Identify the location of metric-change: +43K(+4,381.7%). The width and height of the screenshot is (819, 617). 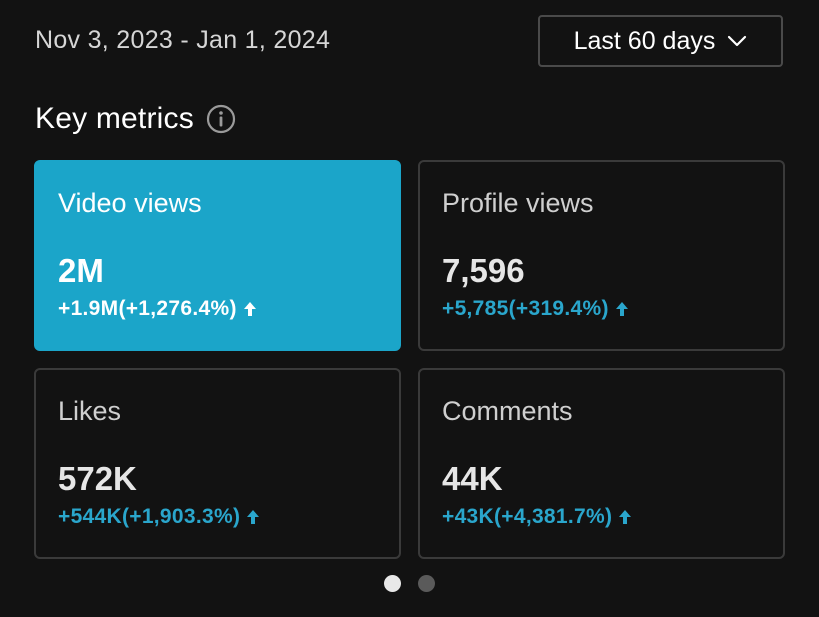
(537, 517).